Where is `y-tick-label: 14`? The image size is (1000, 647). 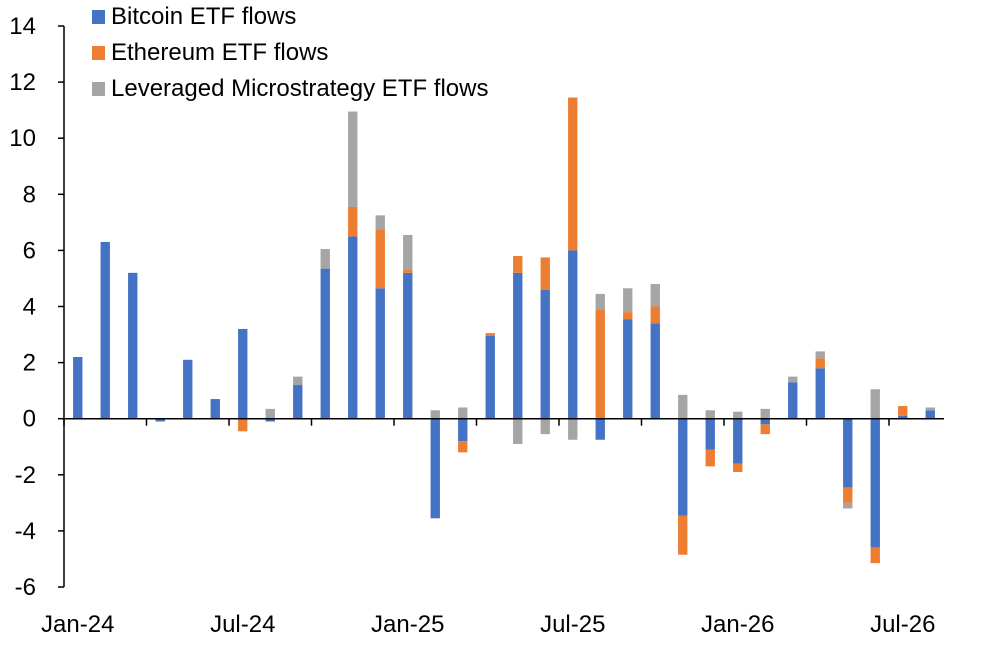 y-tick-label: 14 is located at coordinates (22, 26).